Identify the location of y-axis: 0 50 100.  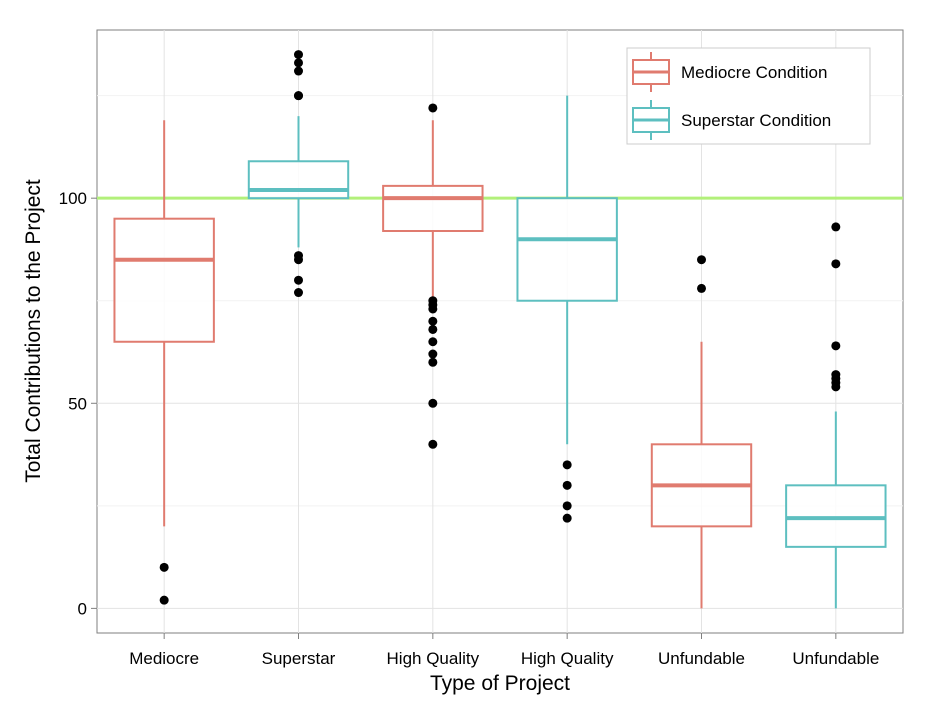
(78, 403).